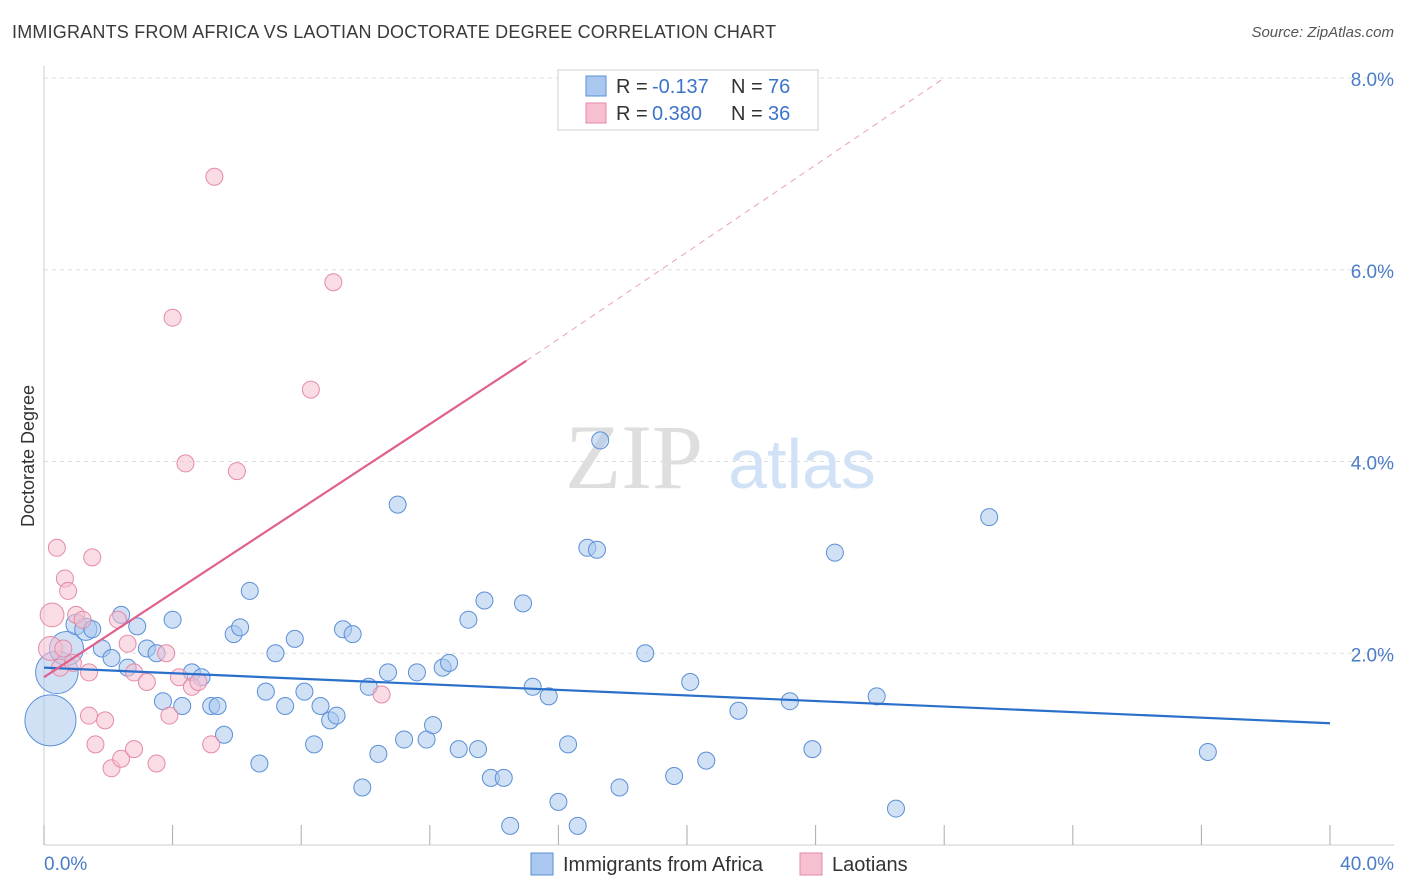  What do you see at coordinates (779, 87) in the screenshot?
I see `legend-n-value: 76` at bounding box center [779, 87].